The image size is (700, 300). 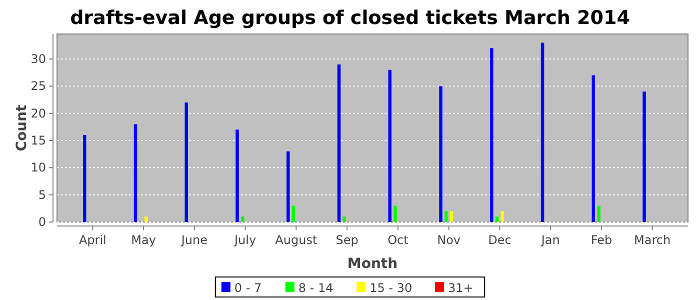 I want to click on legend-label: 8 - 14, so click(x=316, y=288).